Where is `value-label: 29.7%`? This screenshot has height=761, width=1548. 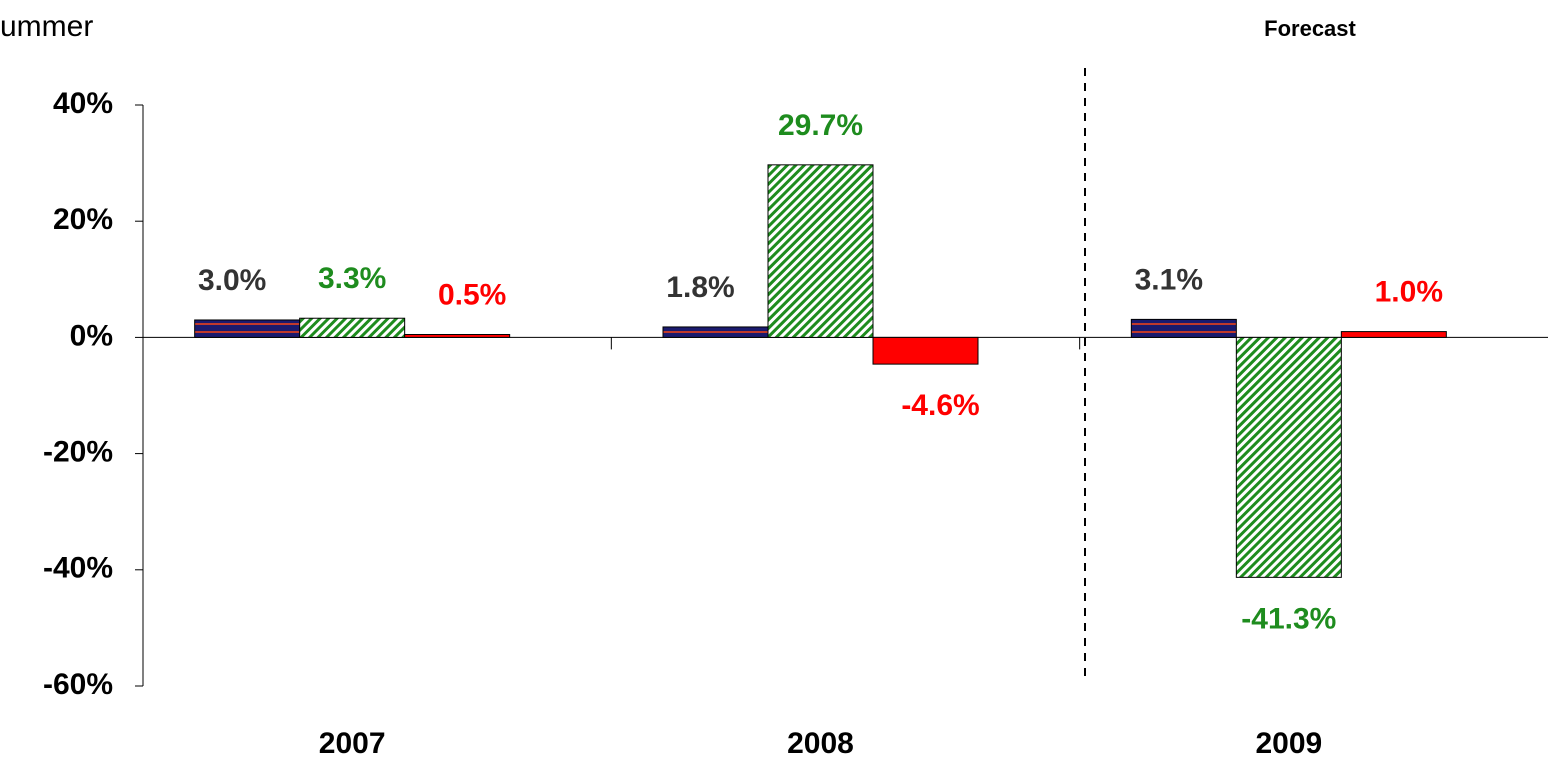
value-label: 29.7% is located at coordinates (820, 125).